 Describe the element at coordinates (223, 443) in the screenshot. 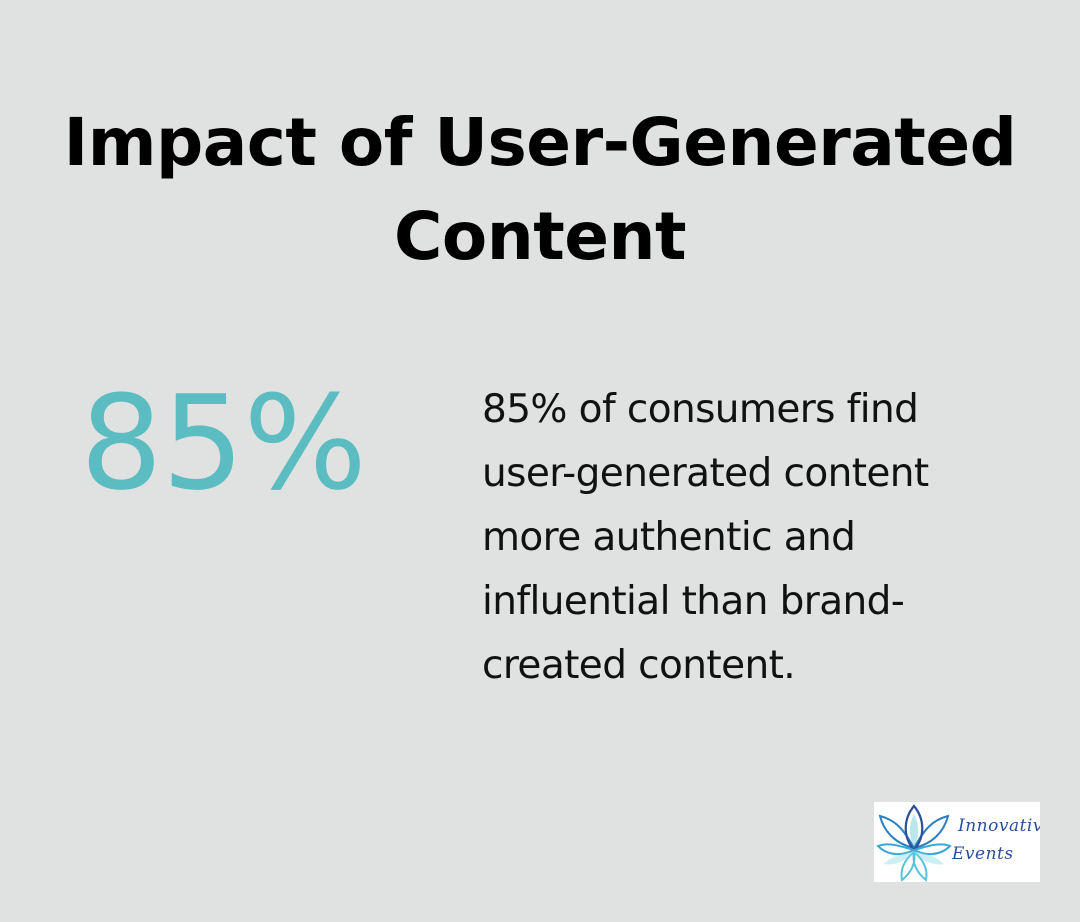

I see `stat-value: 85%` at that location.